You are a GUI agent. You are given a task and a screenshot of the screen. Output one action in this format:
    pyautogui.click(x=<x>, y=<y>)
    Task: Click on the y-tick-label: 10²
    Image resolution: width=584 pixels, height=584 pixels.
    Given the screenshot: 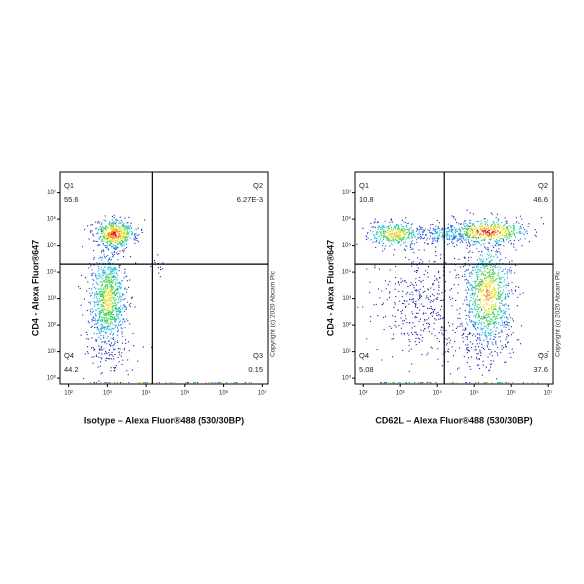 What is the action you would take?
    pyautogui.click(x=346, y=326)
    